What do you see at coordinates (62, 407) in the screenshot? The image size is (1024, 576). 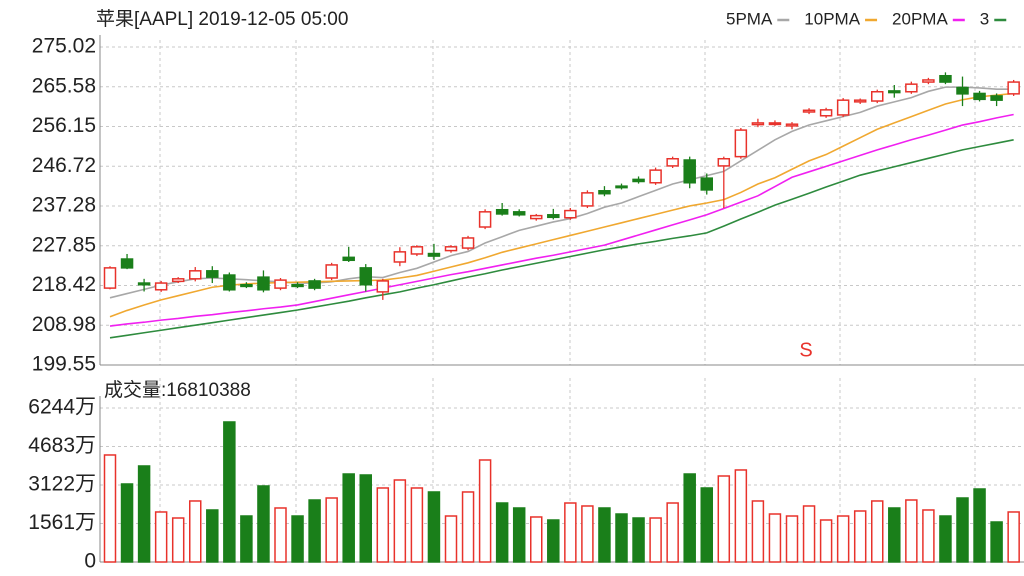 I see `y-tick-label: 6244万` at bounding box center [62, 407].